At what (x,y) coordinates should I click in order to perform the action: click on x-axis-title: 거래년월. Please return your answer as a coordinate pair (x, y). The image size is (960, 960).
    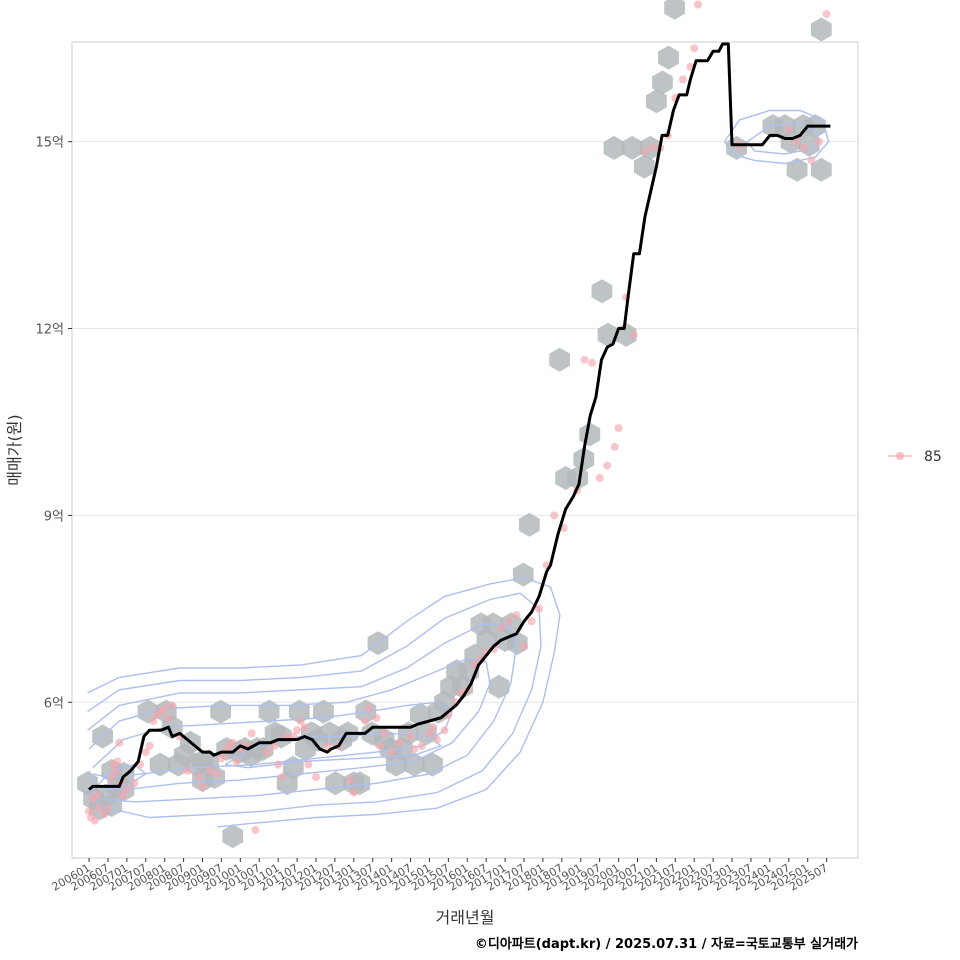
    Looking at the image, I should click on (465, 917).